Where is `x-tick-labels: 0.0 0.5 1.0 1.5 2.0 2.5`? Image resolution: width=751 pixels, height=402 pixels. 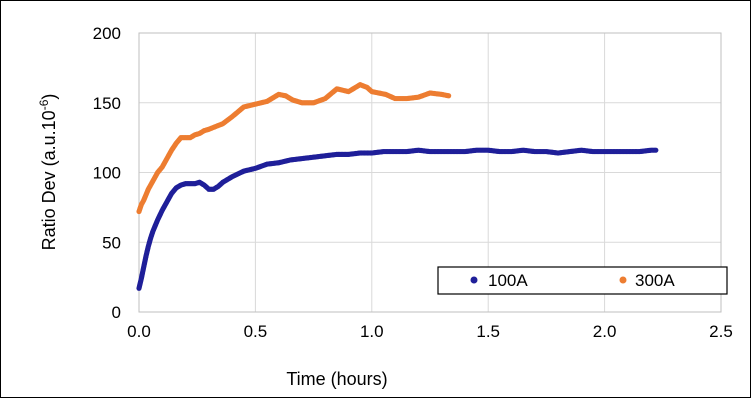
x-tick-labels: 0.0 0.5 1.0 1.5 2.0 2.5 is located at coordinates (430, 331).